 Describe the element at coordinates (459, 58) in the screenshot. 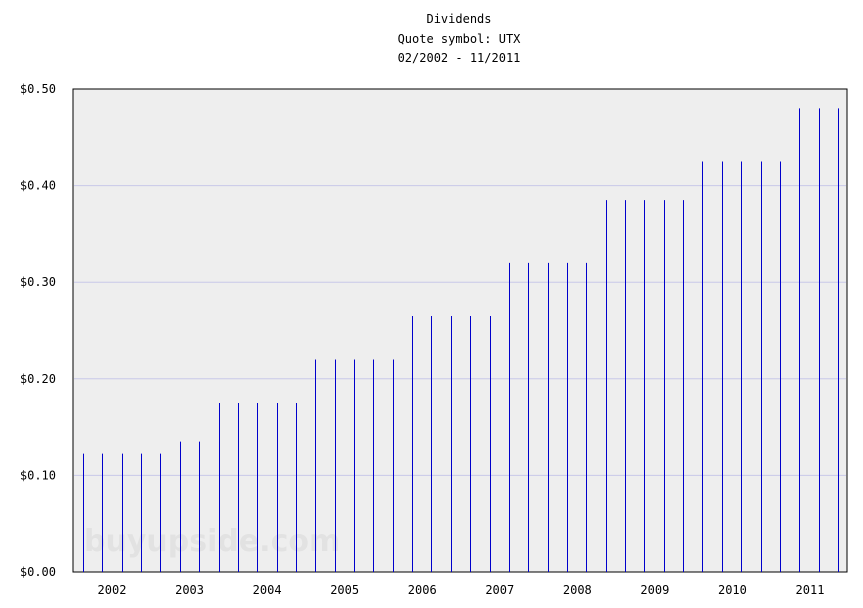

I see `chart-date-range: 02/2002 - 11/2011` at that location.